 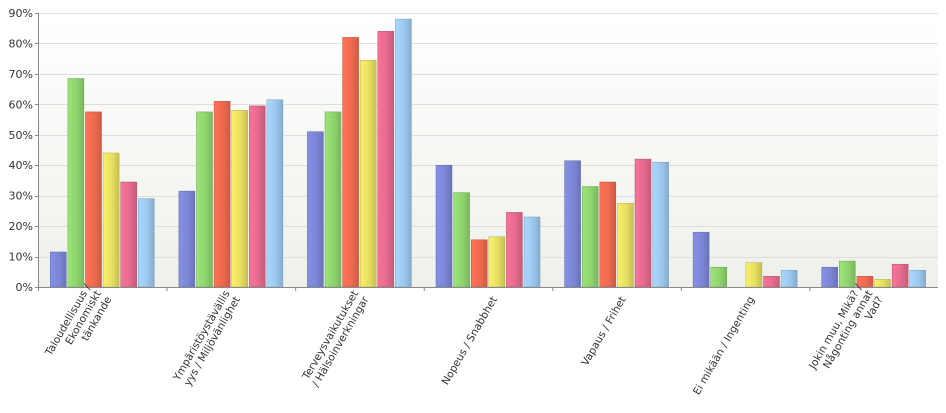 I want to click on y-tick-label: 90%, so click(x=21, y=13).